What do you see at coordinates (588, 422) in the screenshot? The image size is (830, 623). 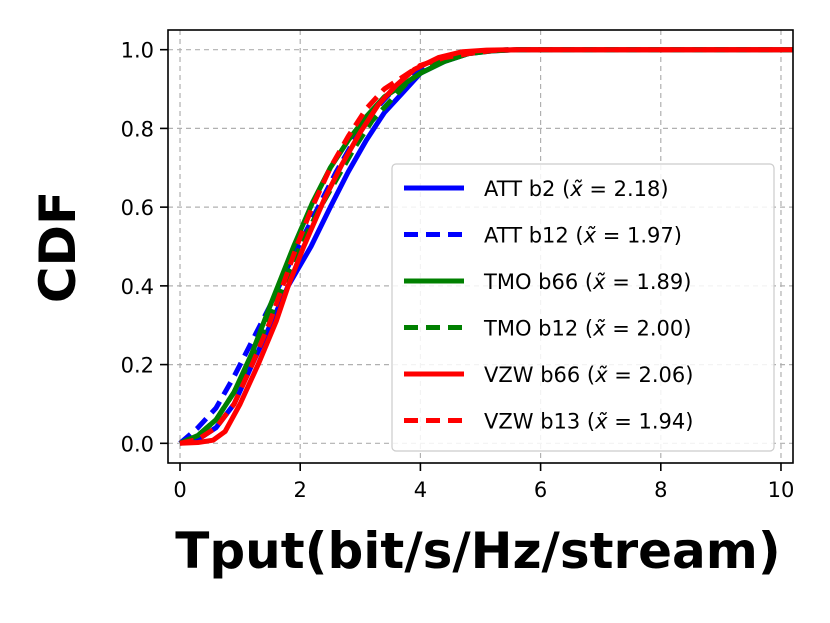 I see `legend-entry-5: VZW b13 (x̃ = 1.94)` at bounding box center [588, 422].